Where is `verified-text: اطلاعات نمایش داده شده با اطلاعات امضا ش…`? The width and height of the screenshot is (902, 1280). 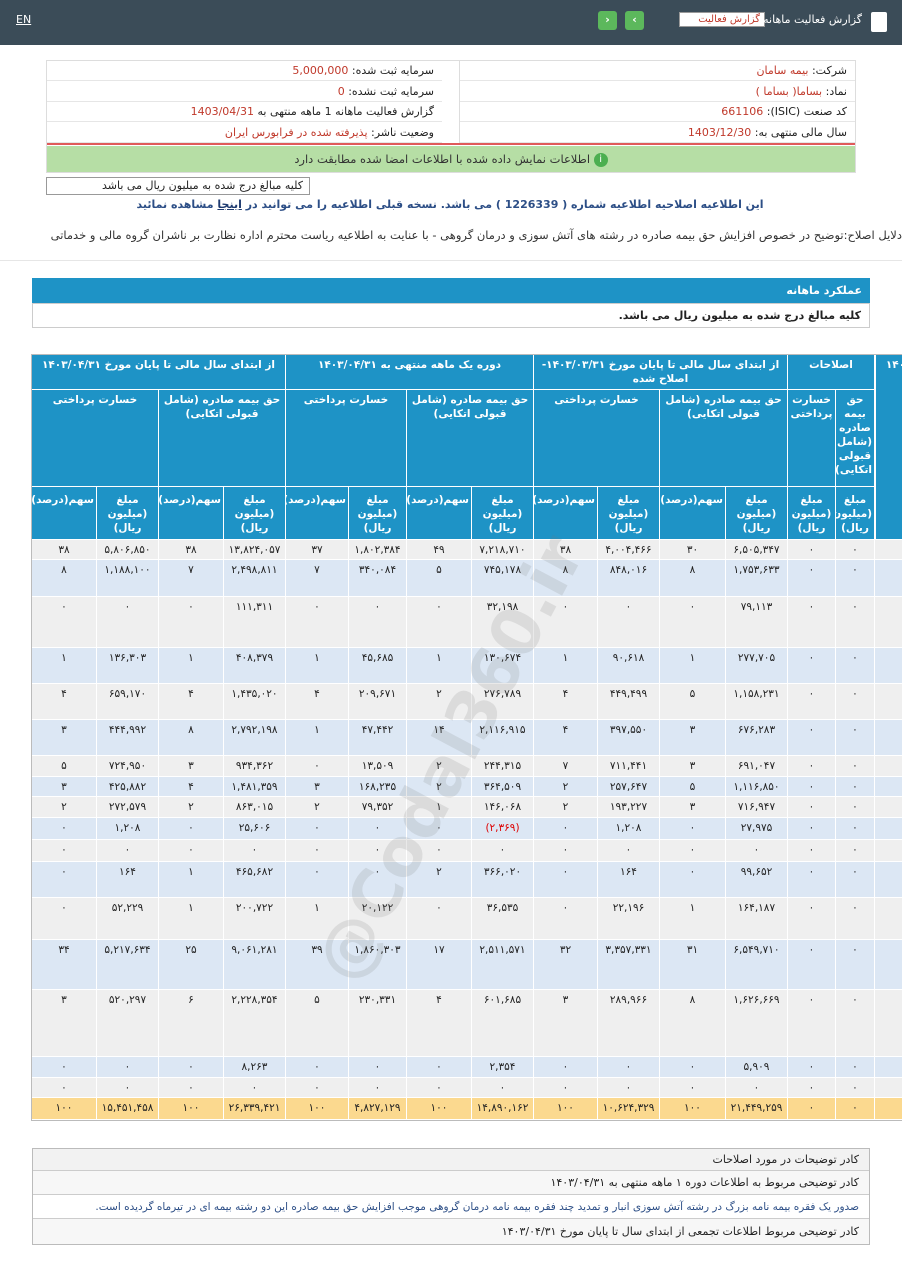
verified-text: اطلاعات نمایش داده شده با اطلاعات امضا ش… is located at coordinates (442, 159).